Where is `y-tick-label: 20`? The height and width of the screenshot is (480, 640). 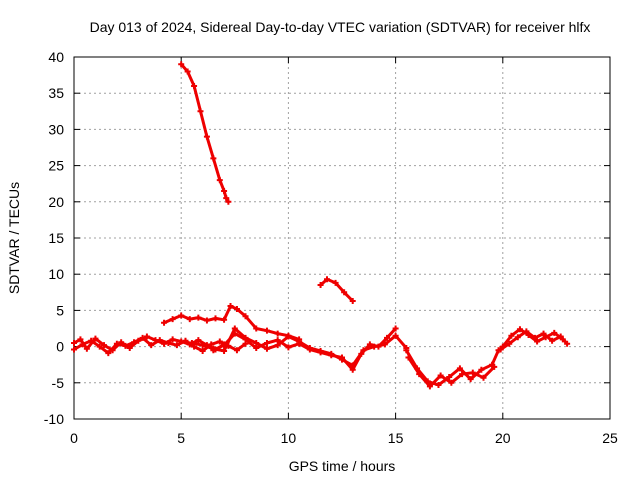 y-tick-label: 20 is located at coordinates (56, 202).